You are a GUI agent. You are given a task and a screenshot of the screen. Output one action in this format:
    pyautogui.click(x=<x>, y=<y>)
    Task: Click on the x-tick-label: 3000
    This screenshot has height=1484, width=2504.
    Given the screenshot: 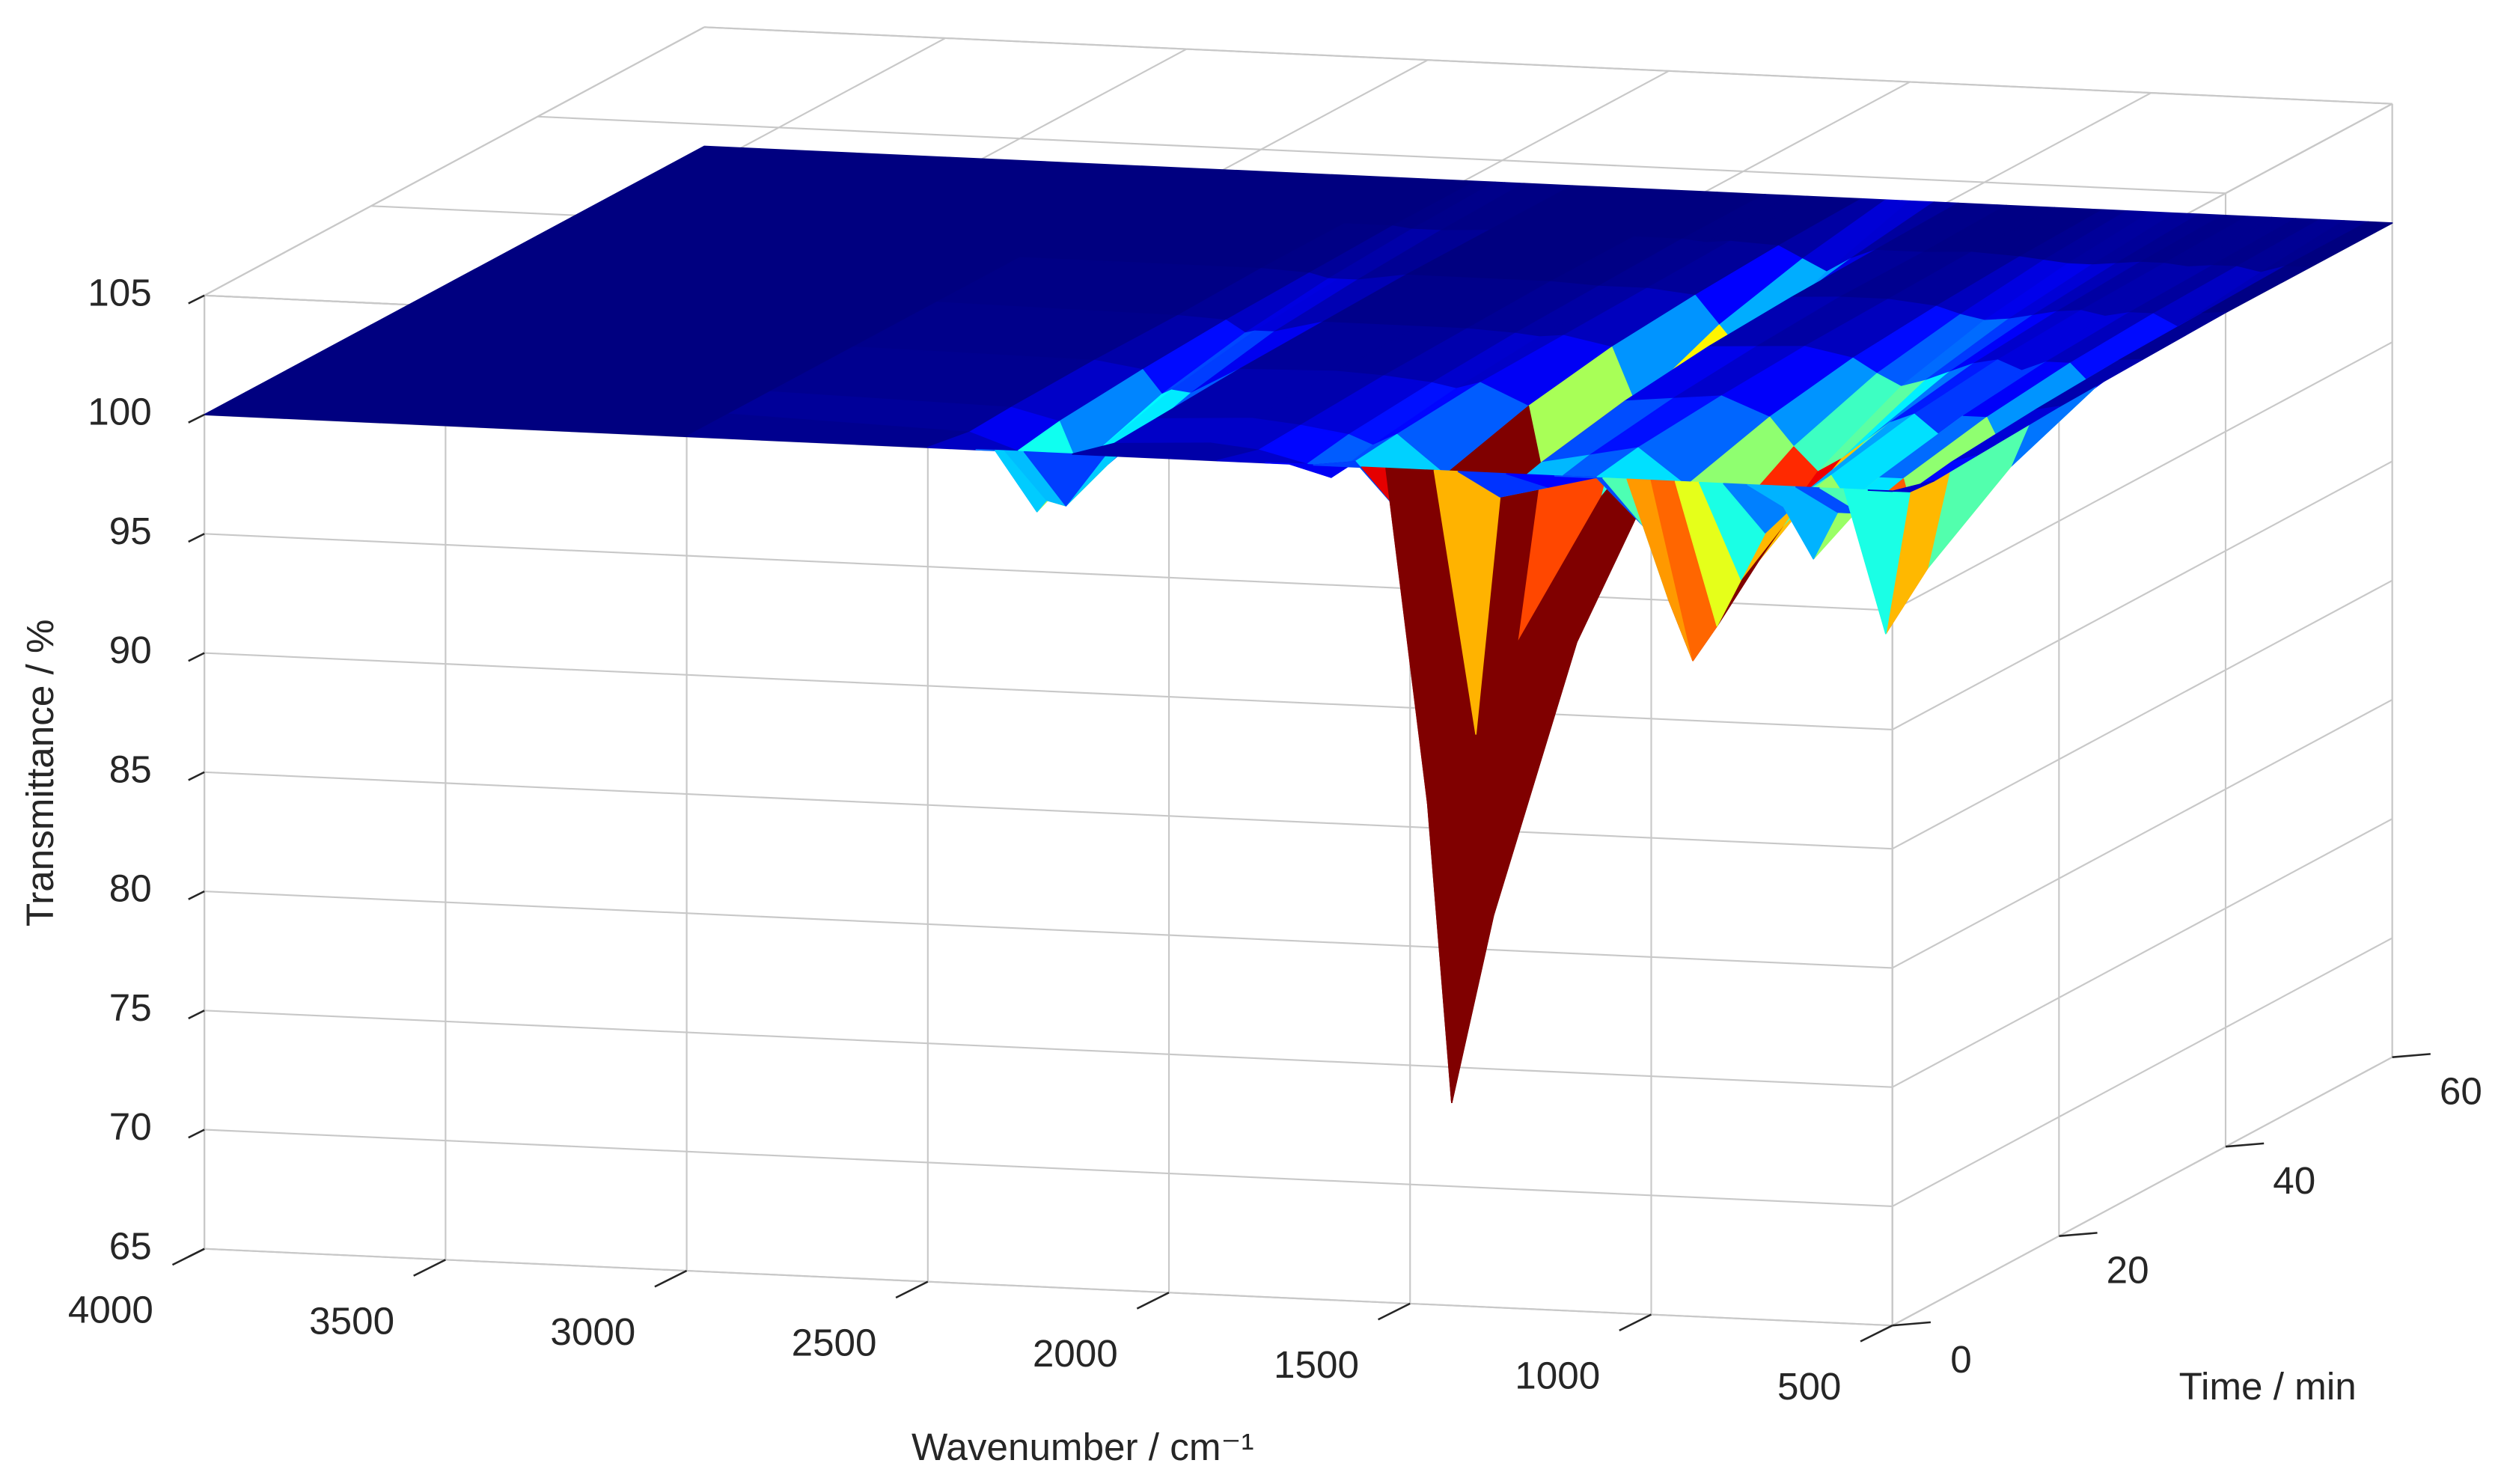 What is the action you would take?
    pyautogui.click(x=592, y=1331)
    